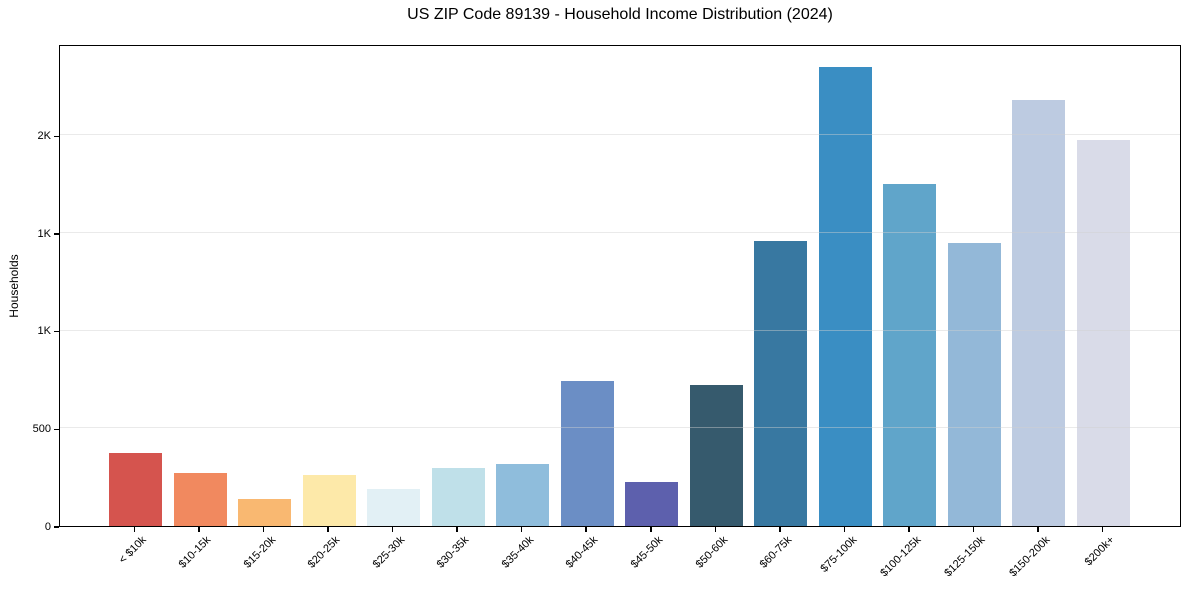  What do you see at coordinates (453, 552) in the screenshot?
I see `x-tick-label-30-35k: $30-35k` at bounding box center [453, 552].